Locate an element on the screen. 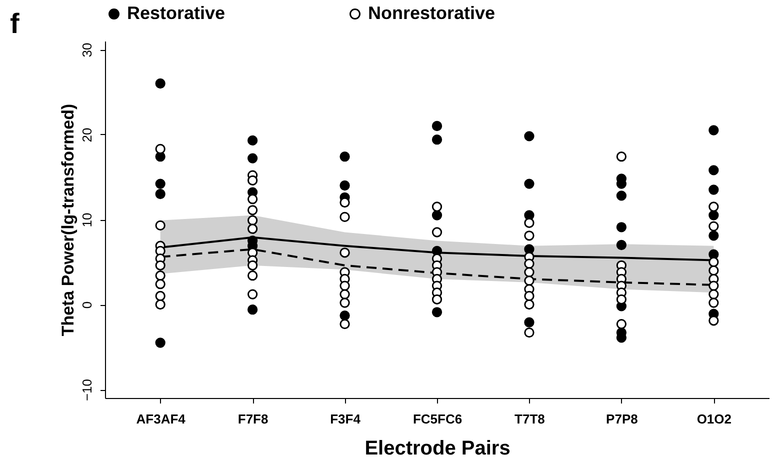 The image size is (774, 463). legend-label: Nonrestorative is located at coordinates (432, 13).